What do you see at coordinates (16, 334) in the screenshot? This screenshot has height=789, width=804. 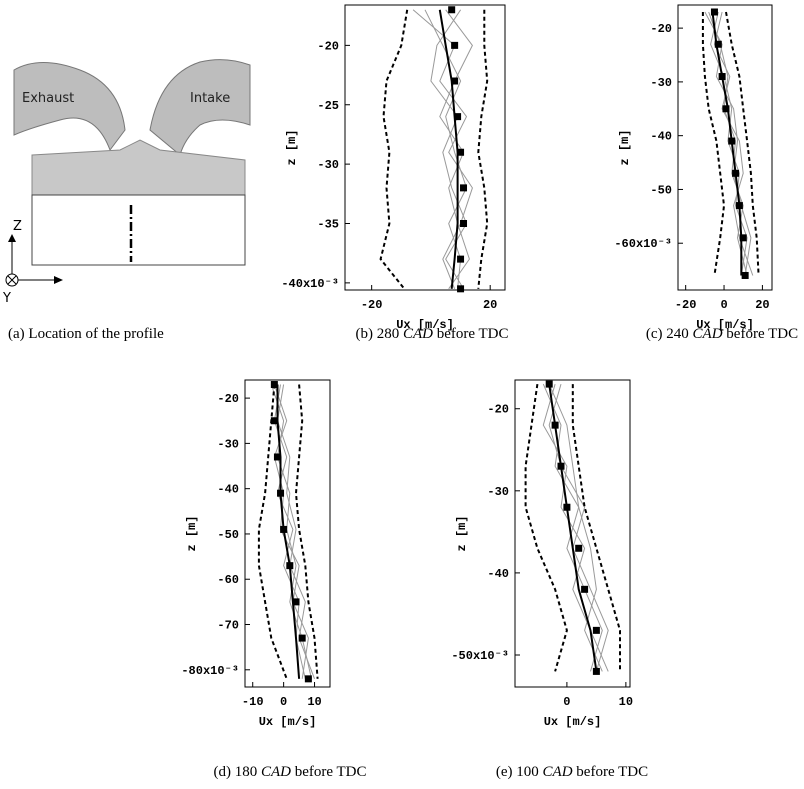 I see `caption-prefix: (a)` at bounding box center [16, 334].